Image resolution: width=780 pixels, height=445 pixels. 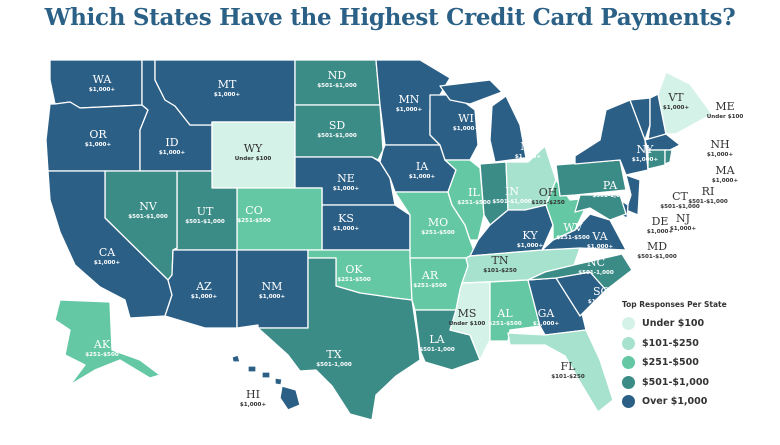 What do you see at coordinates (680, 196) in the screenshot?
I see `state-label: CT` at bounding box center [680, 196].